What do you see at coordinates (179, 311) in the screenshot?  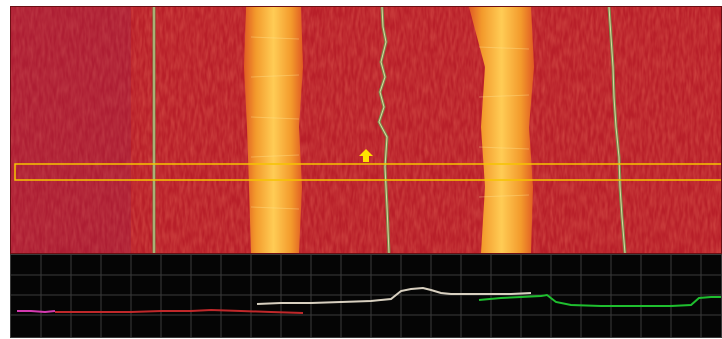 I see `profile-trace-red` at bounding box center [179, 311].